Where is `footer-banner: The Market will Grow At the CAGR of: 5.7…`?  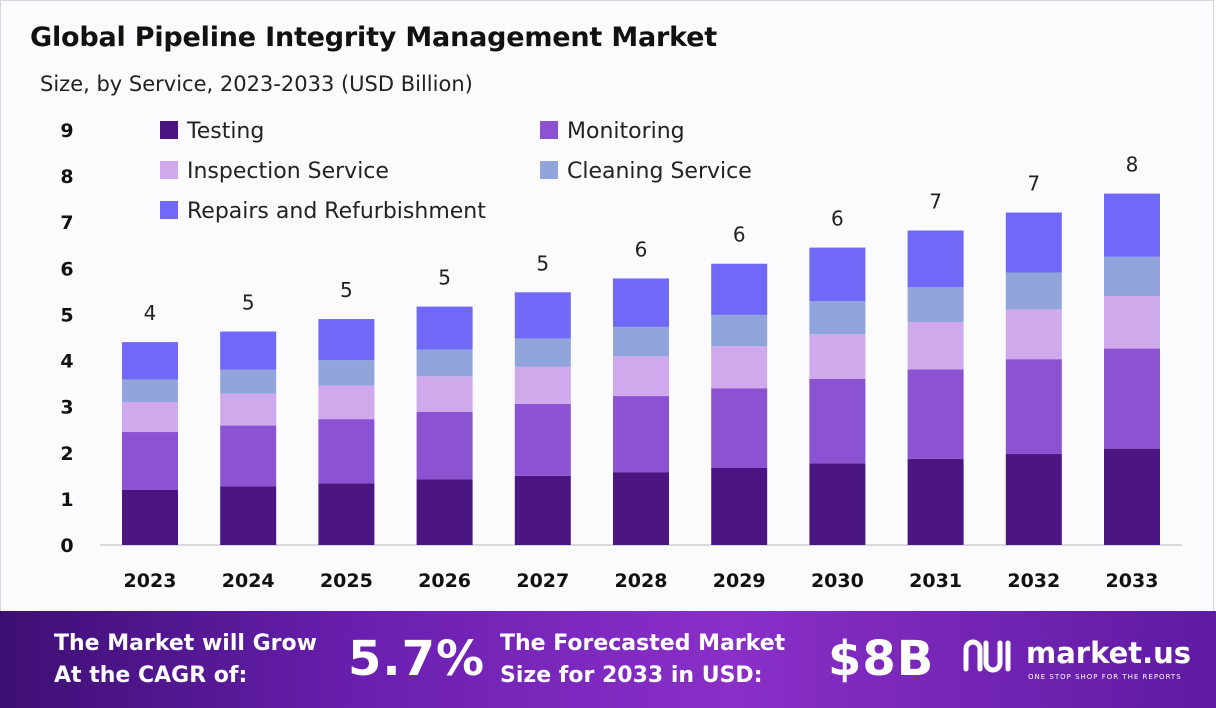
footer-banner: The Market will Grow At the CAGR of: 5.7… is located at coordinates (608, 659).